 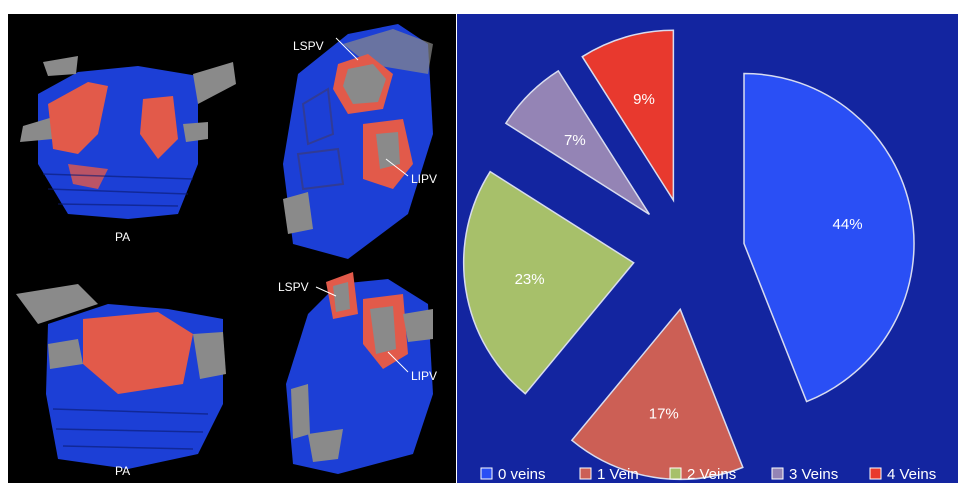 I want to click on pie-slice-3-veins, so click(x=577, y=142).